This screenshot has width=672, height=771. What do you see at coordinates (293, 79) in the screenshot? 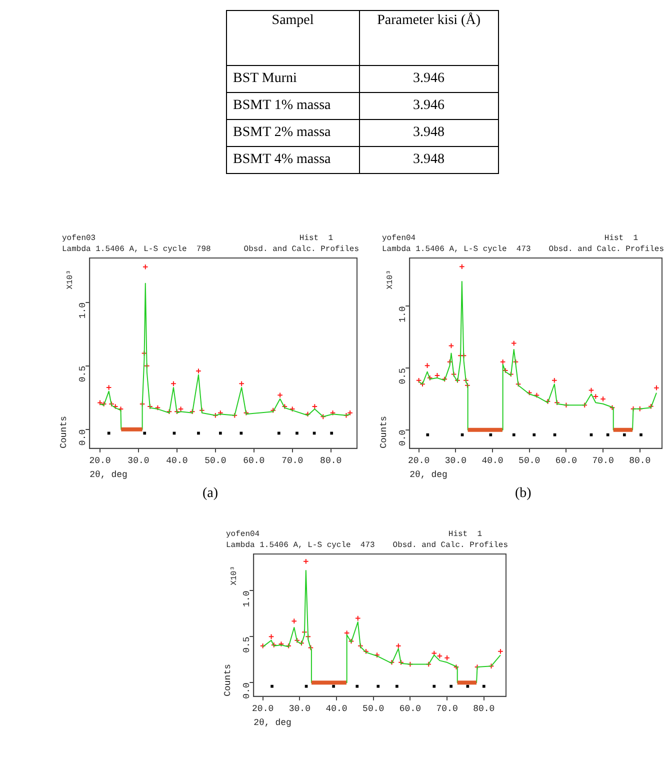
I see `text: BST Murni` at bounding box center [293, 79].